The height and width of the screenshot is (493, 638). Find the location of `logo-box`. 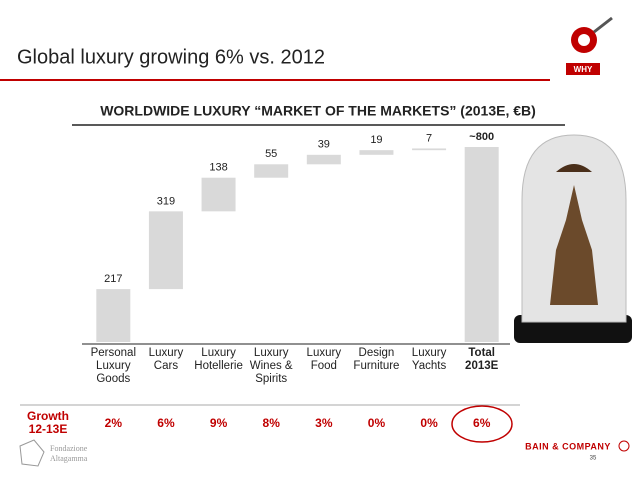

logo-box is located at coordinates (583, 69).